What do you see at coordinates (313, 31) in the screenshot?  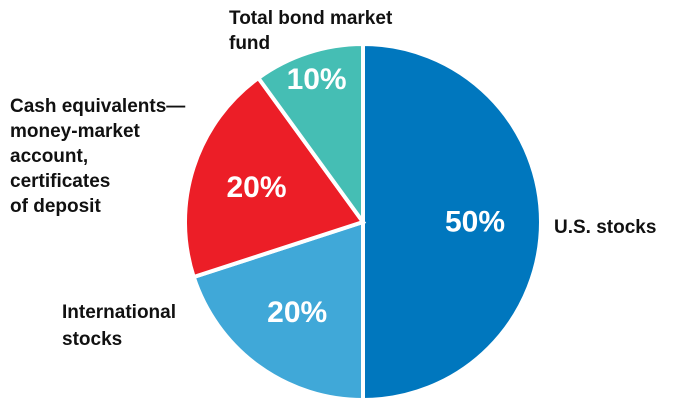 I see `label-total-bond-market-fund: Total bond market fund` at bounding box center [313, 31].